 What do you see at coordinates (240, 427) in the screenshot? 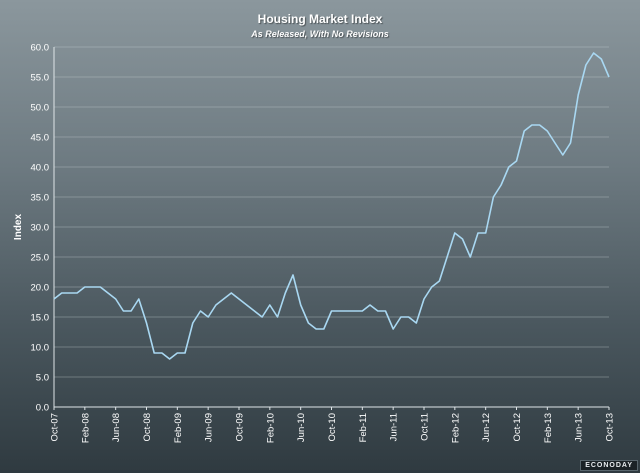
I see `x-tick-label: Oct-09` at bounding box center [240, 427].